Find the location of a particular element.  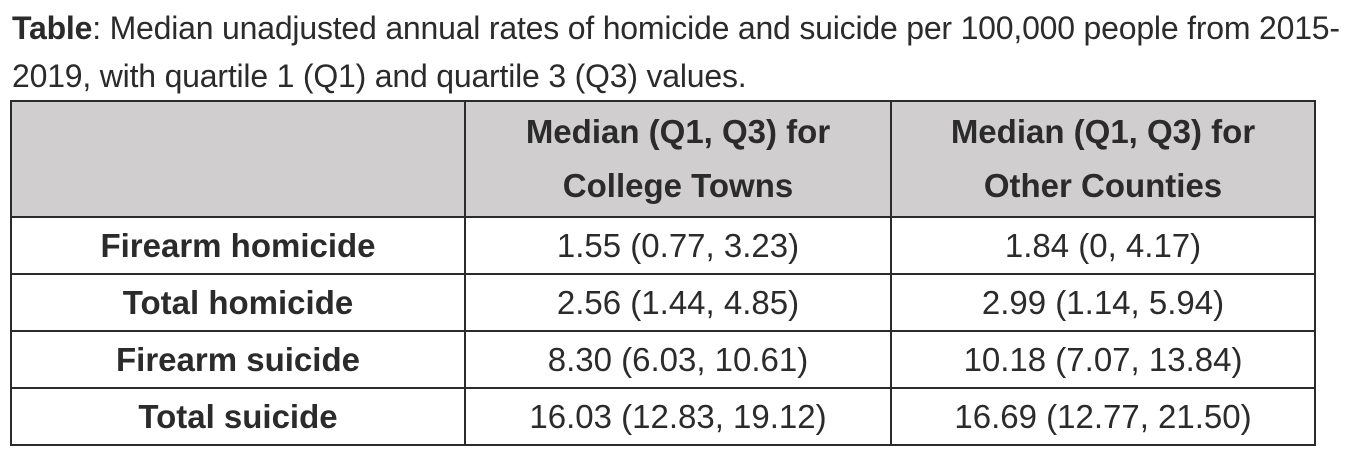

college-towns-value: 1.55 (0.77, 3.23) is located at coordinates (678, 245).